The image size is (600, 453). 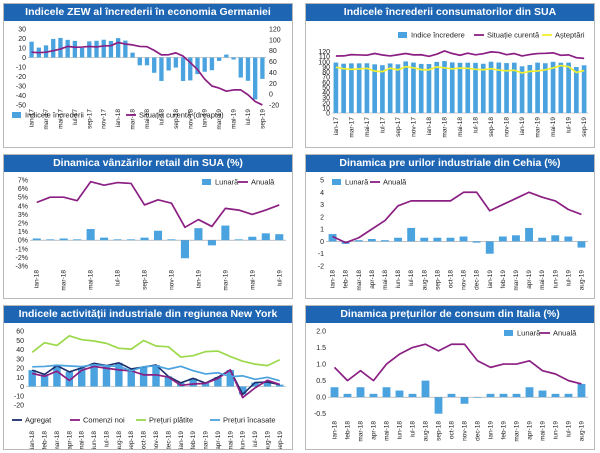 What do you see at coordinates (556, 430) in the screenshot?
I see `x-tick-label: iun-19` at bounding box center [556, 430].